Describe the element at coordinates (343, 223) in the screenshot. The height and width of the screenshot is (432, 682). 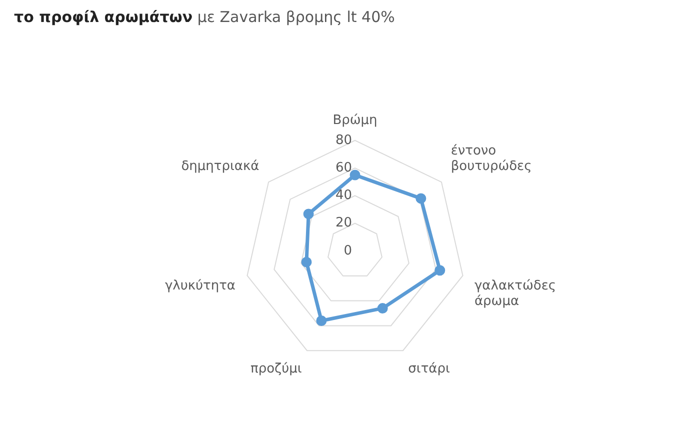
I see `y-tick-label: 20` at that location.